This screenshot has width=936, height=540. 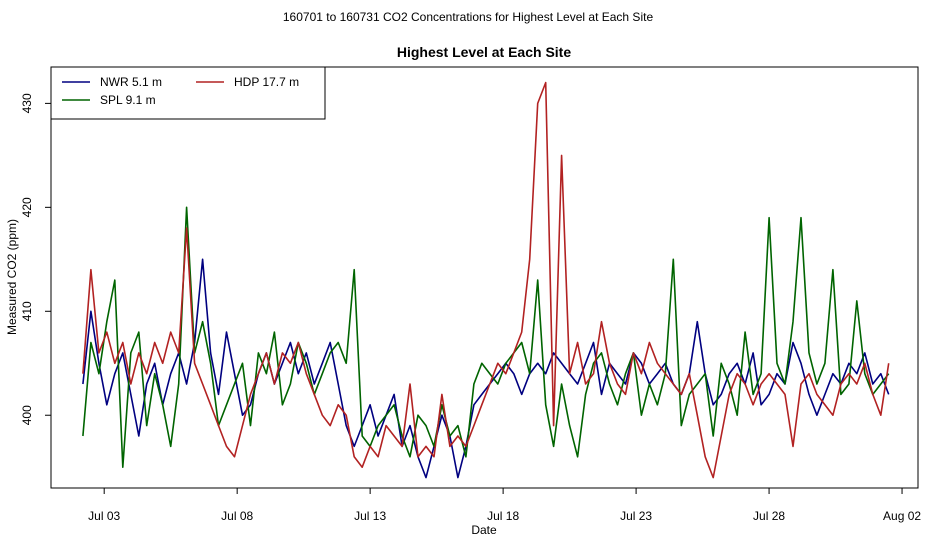 What do you see at coordinates (128, 100) in the screenshot?
I see `legend-label: SPL 9.1 m` at bounding box center [128, 100].